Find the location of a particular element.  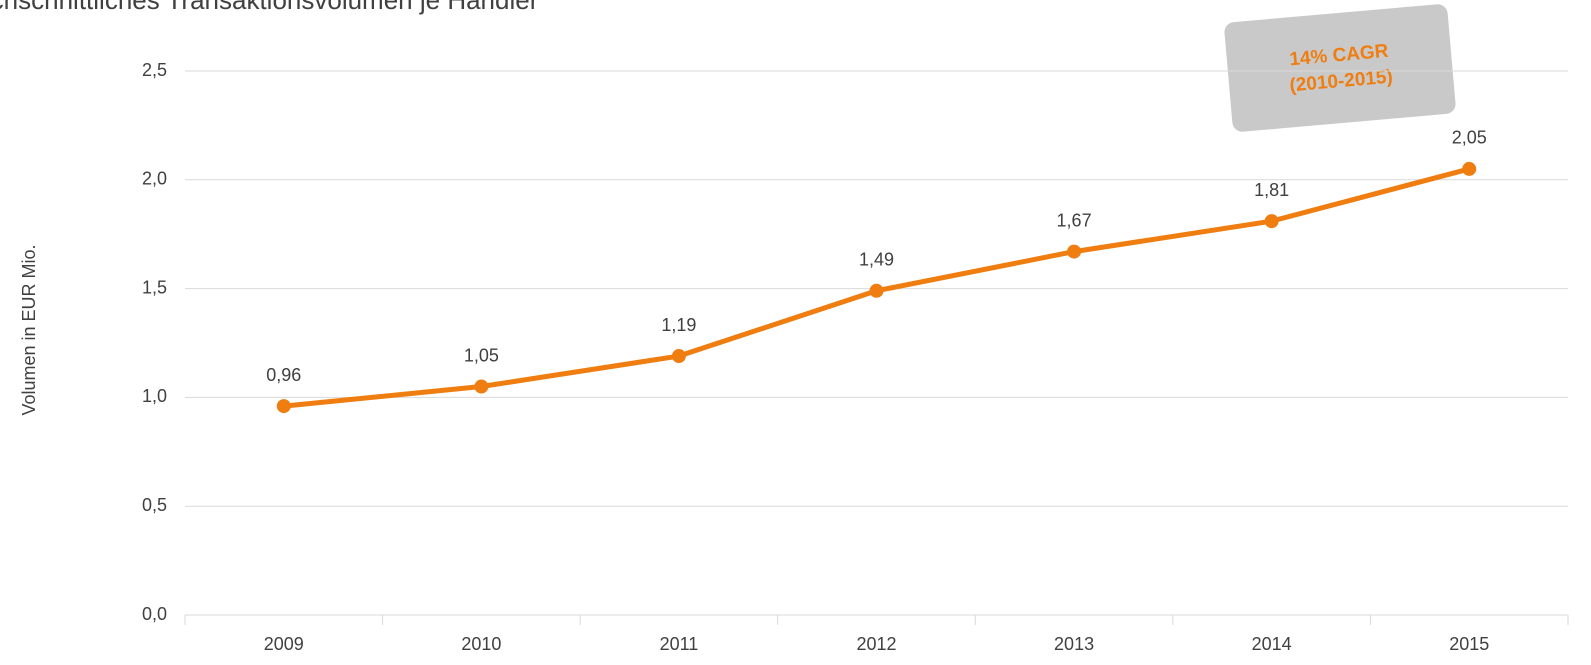

x-tick-label: 2012 is located at coordinates (876, 644).